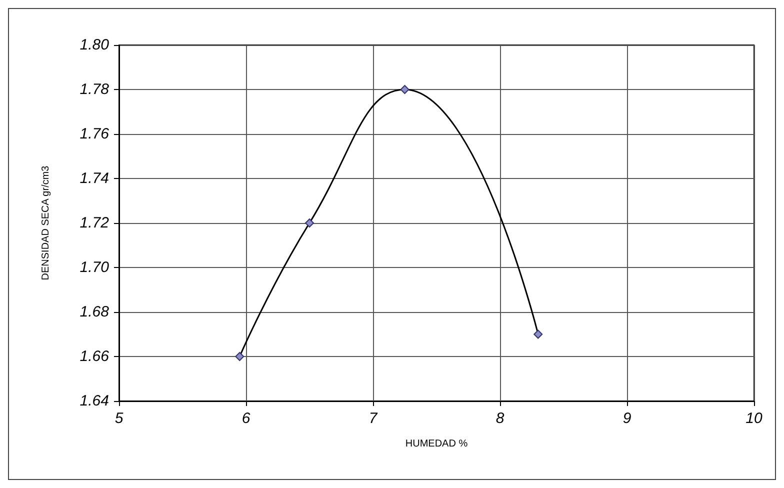  What do you see at coordinates (500, 418) in the screenshot?
I see `x-tick-label: 8` at bounding box center [500, 418].